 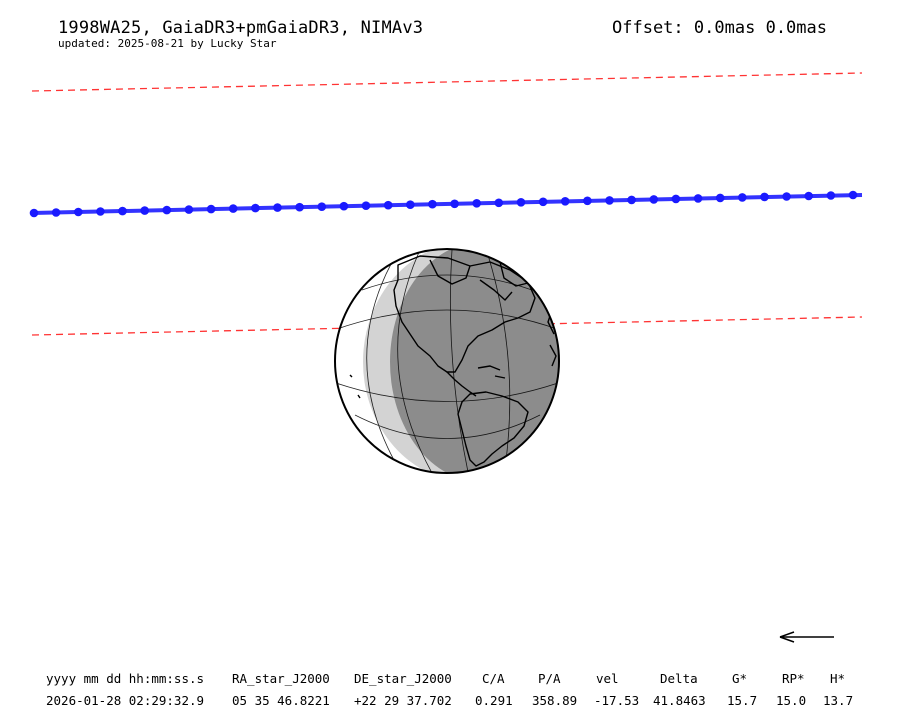 What do you see at coordinates (493, 429) in the screenshot?
I see `south-america-outline` at bounding box center [493, 429].